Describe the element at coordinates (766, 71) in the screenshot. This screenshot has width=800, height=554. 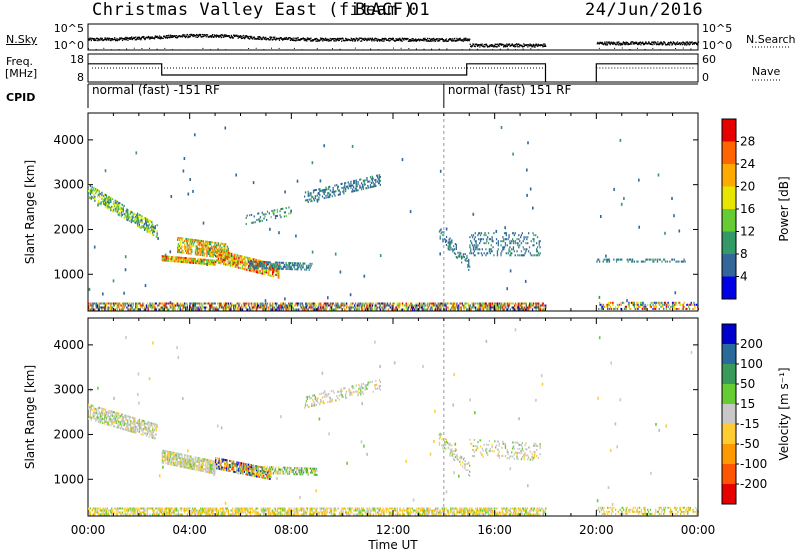
I see `nave-label: Nave` at that location.